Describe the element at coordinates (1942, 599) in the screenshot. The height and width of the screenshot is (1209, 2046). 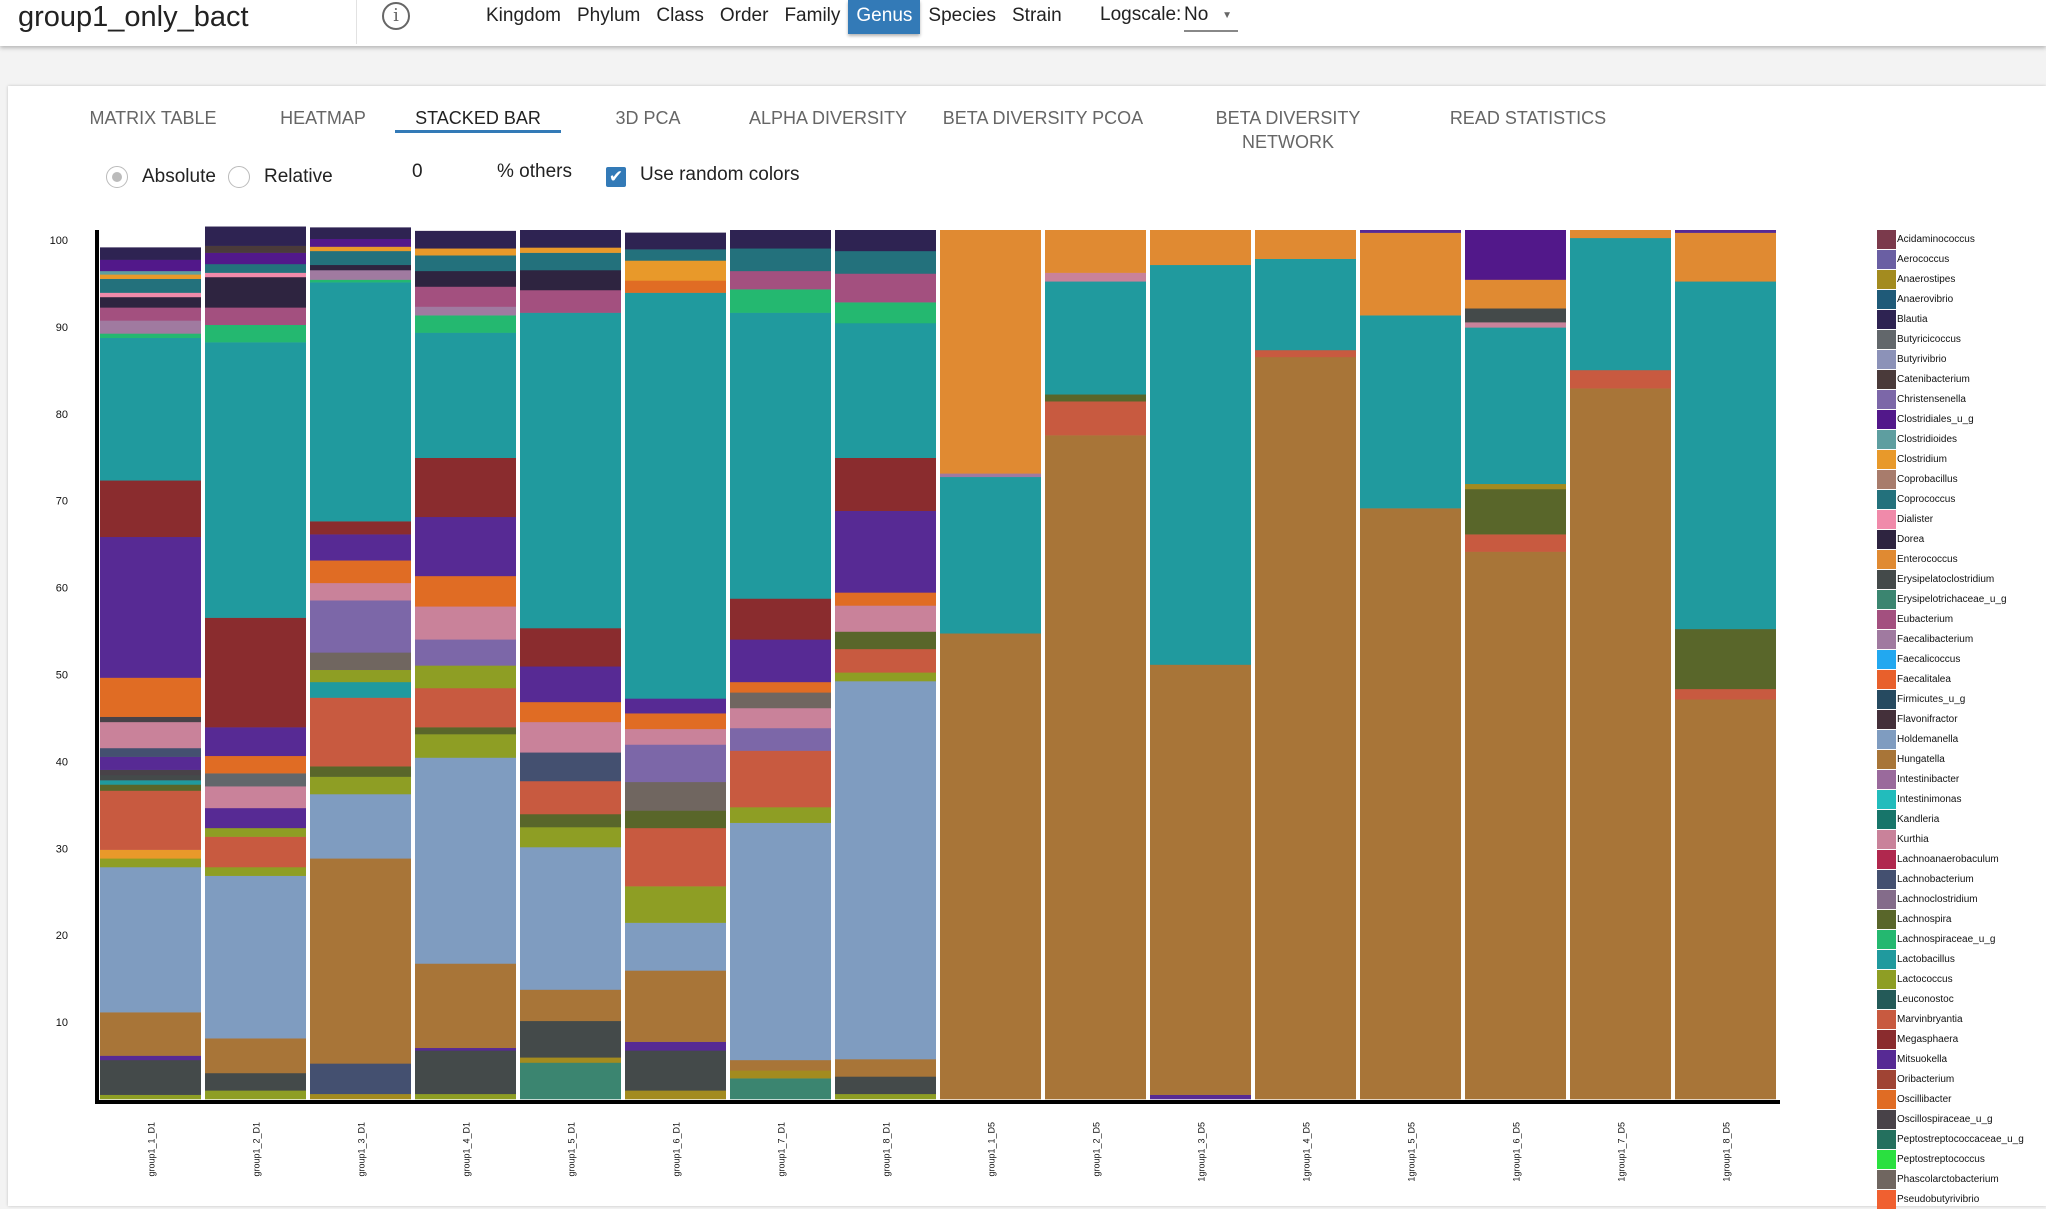
I see `legend-item: Erysipelotrichaceae_u_g` at that location.